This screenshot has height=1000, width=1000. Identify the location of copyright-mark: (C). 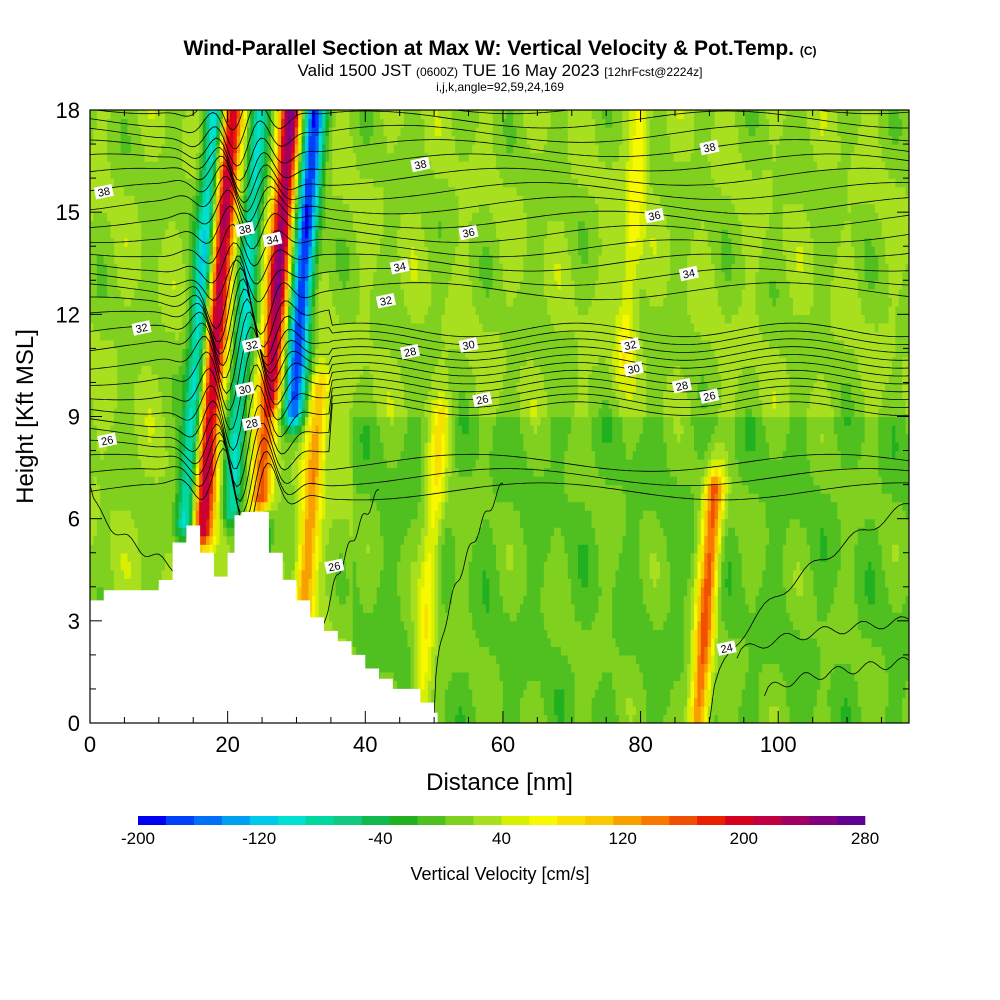
(808, 51).